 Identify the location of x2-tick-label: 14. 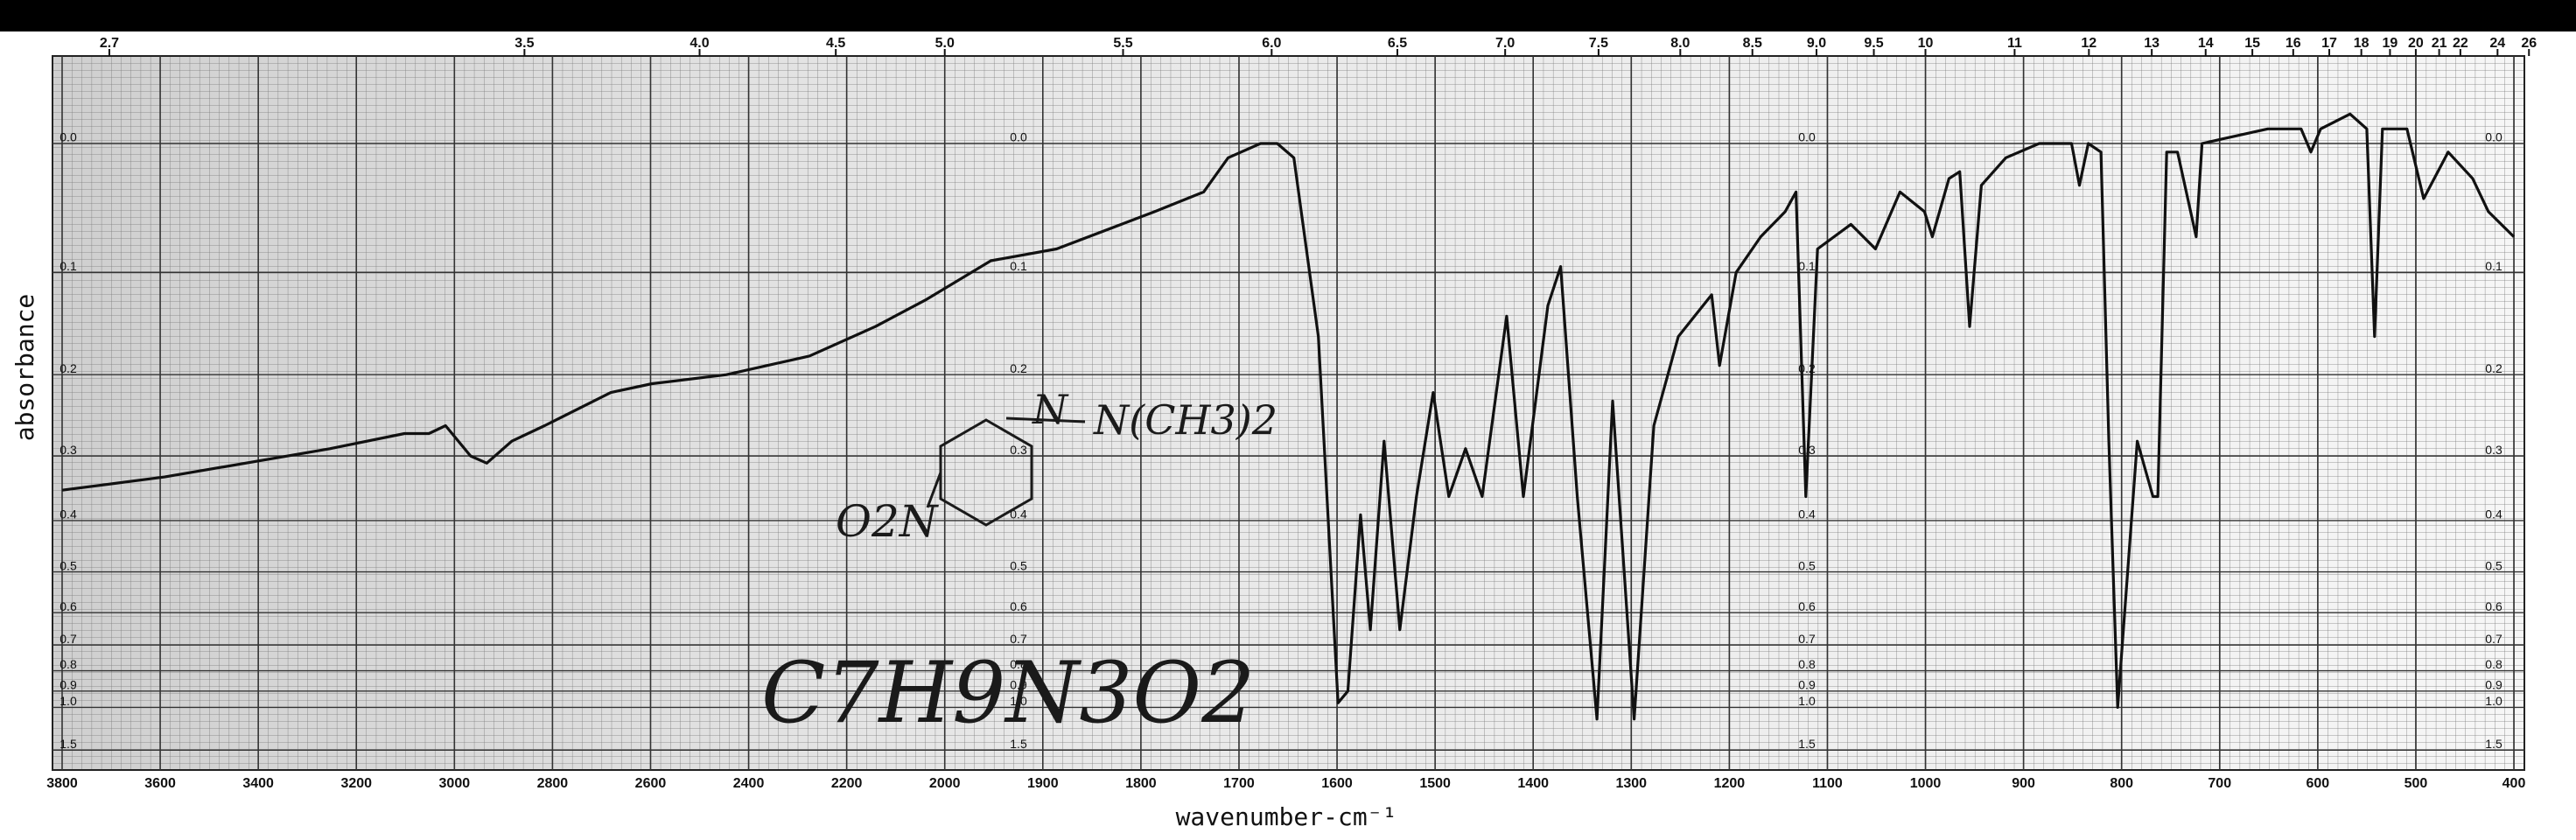
(2206, 43).